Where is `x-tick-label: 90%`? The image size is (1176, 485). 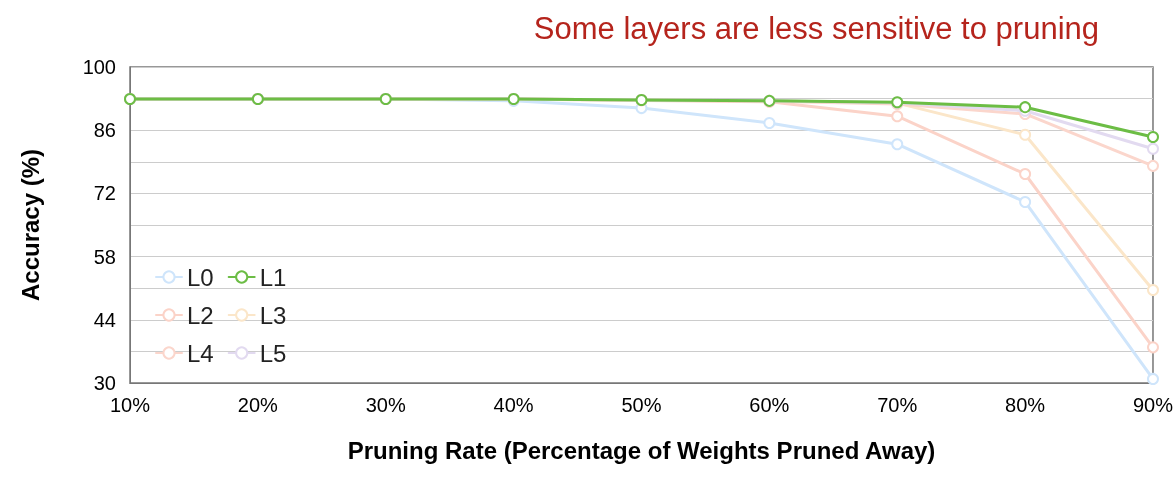 x-tick-label: 90% is located at coordinates (1153, 405).